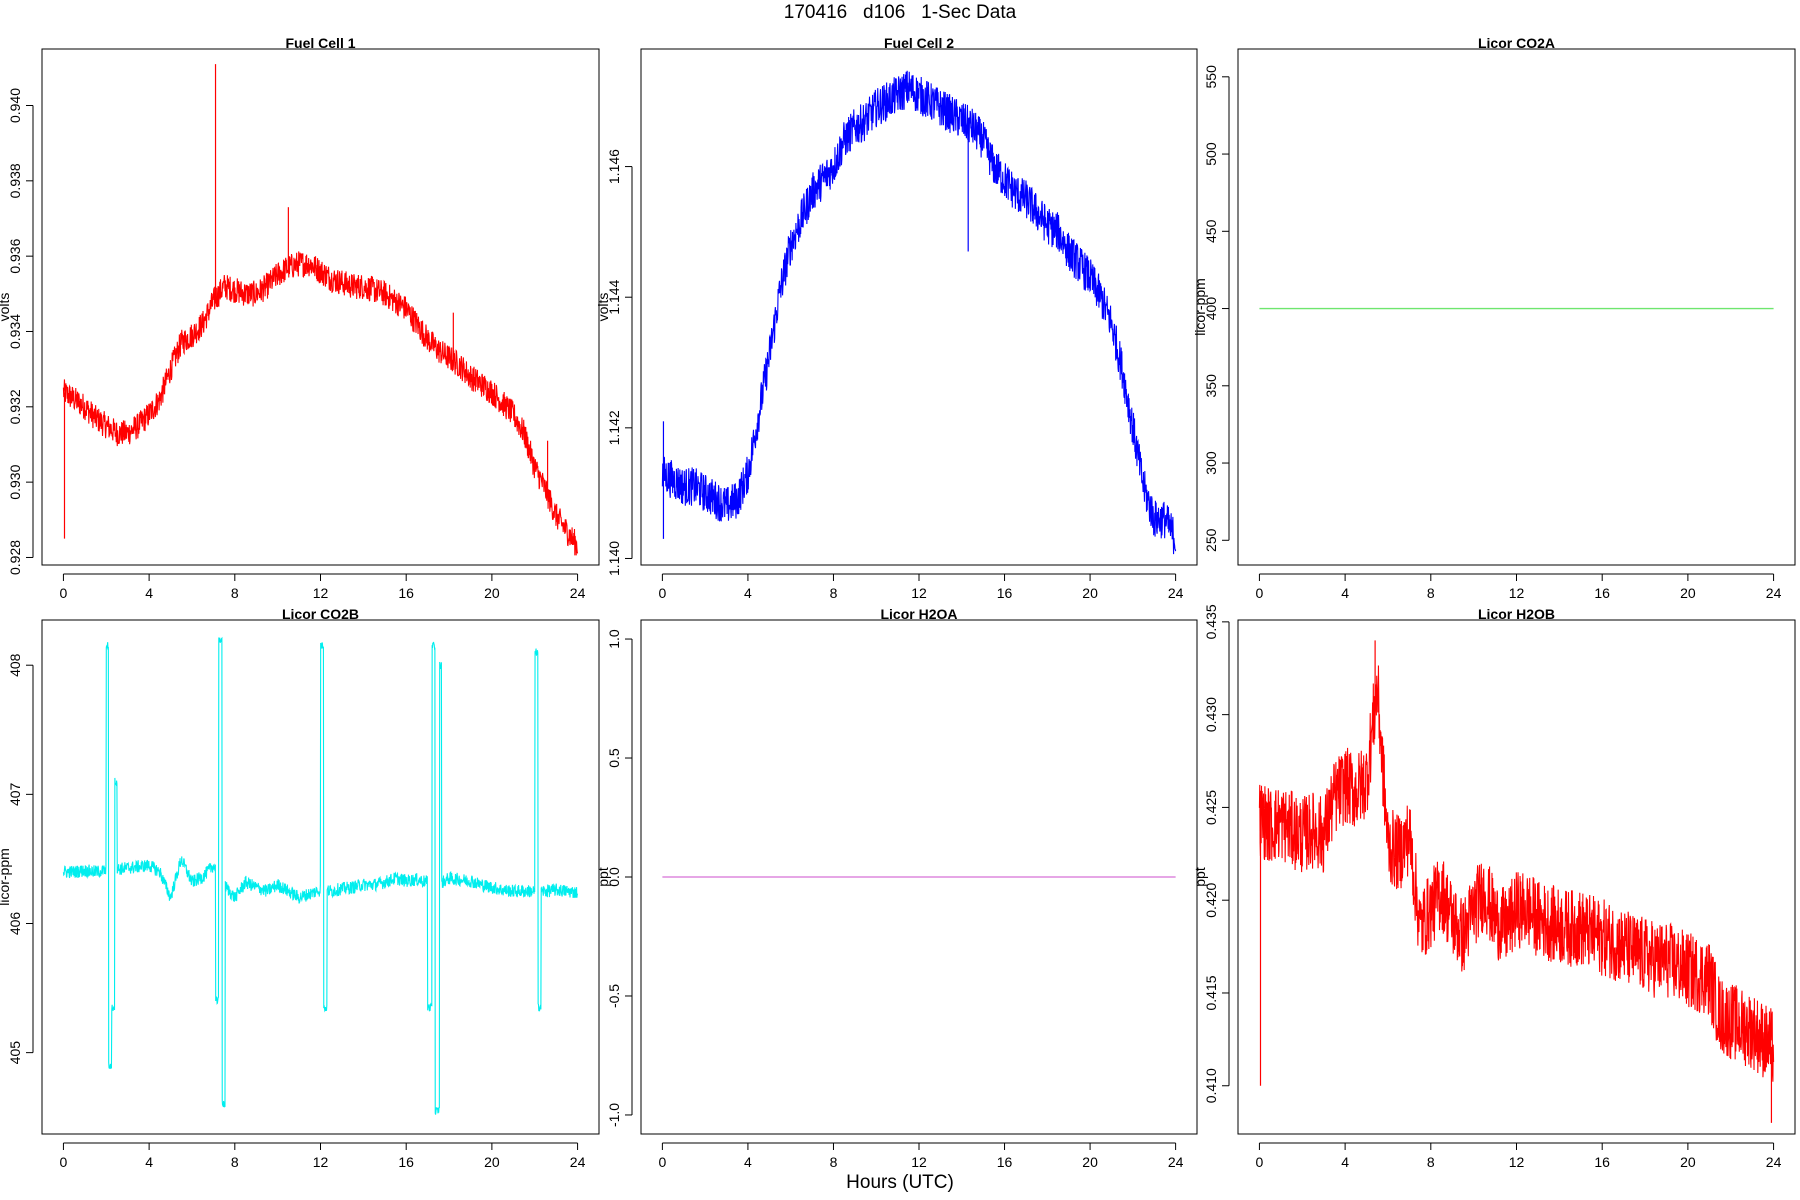  What do you see at coordinates (1005, 1162) in the screenshot?
I see `h2oa-x-tick-label-16: 16` at bounding box center [1005, 1162].